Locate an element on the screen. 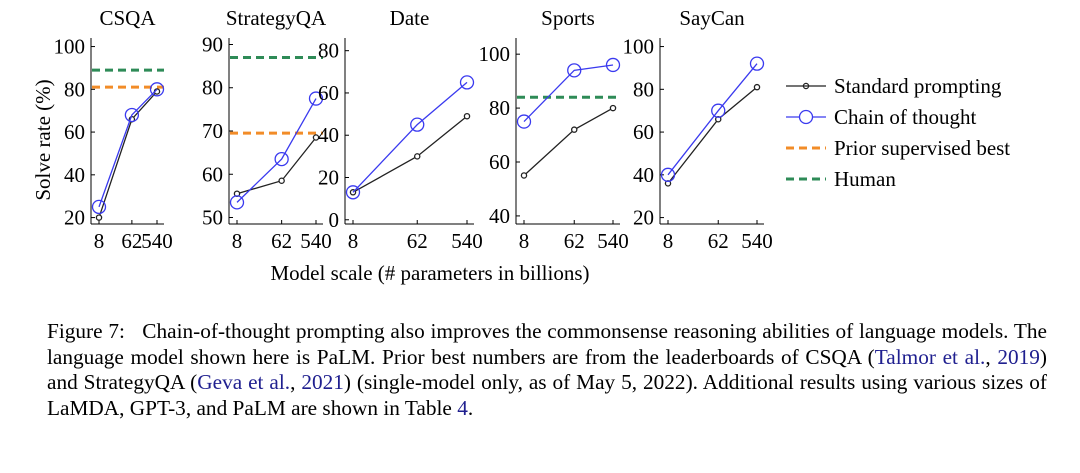  legend-item-prior-supervised-best: Prior supervised best is located at coordinates (898, 148).